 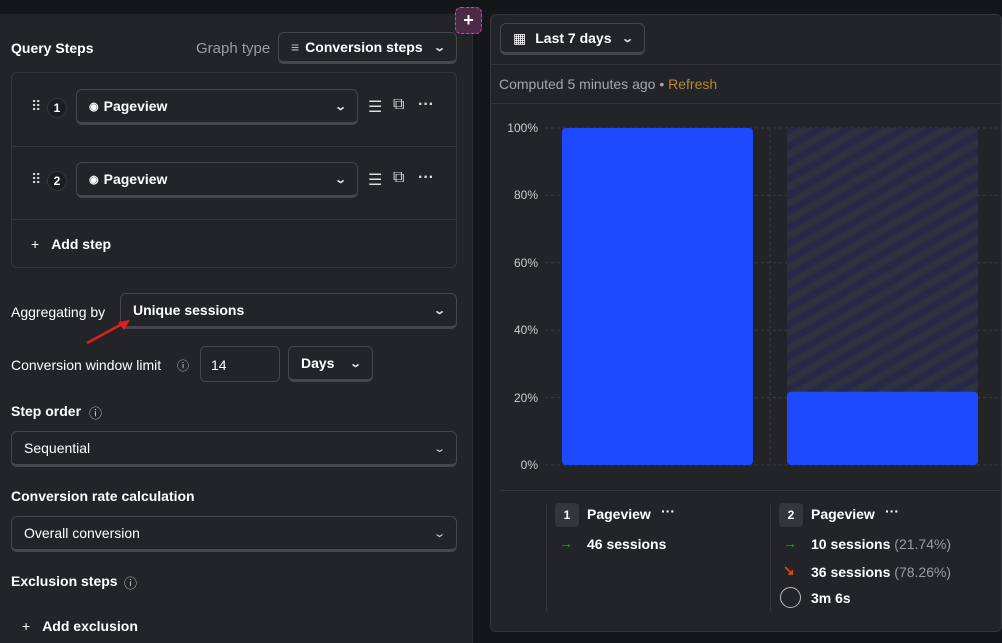 What do you see at coordinates (86, 365) in the screenshot?
I see `conversion-window-label: Conversion window limit` at bounding box center [86, 365].